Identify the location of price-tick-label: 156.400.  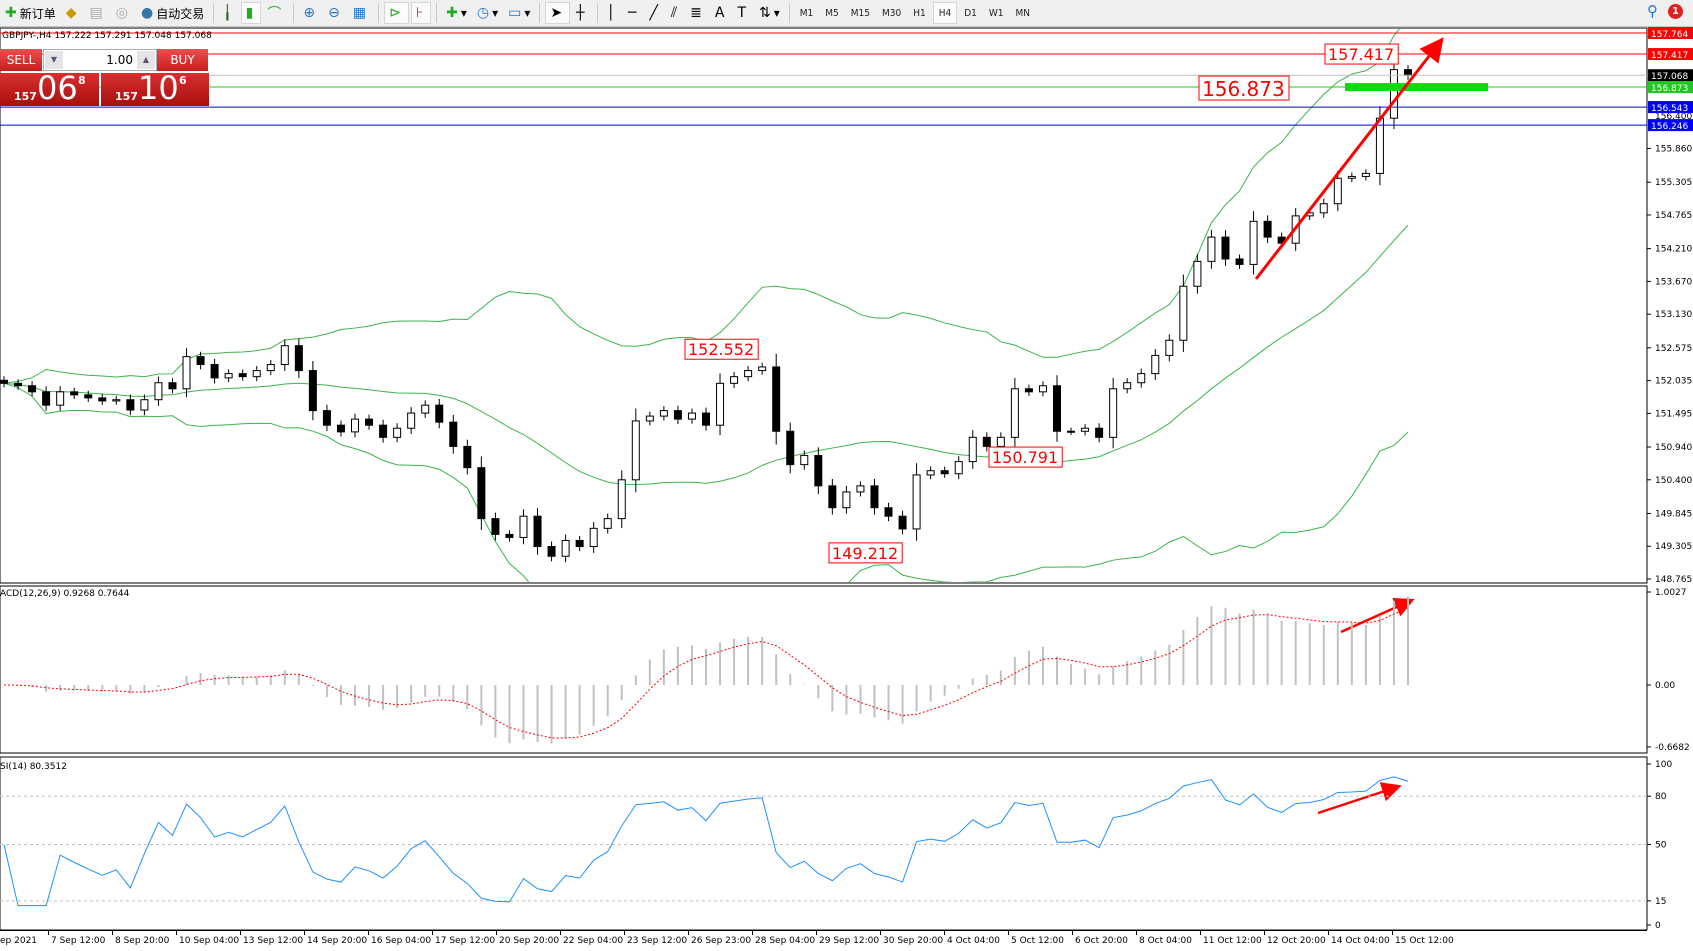
(1673, 117).